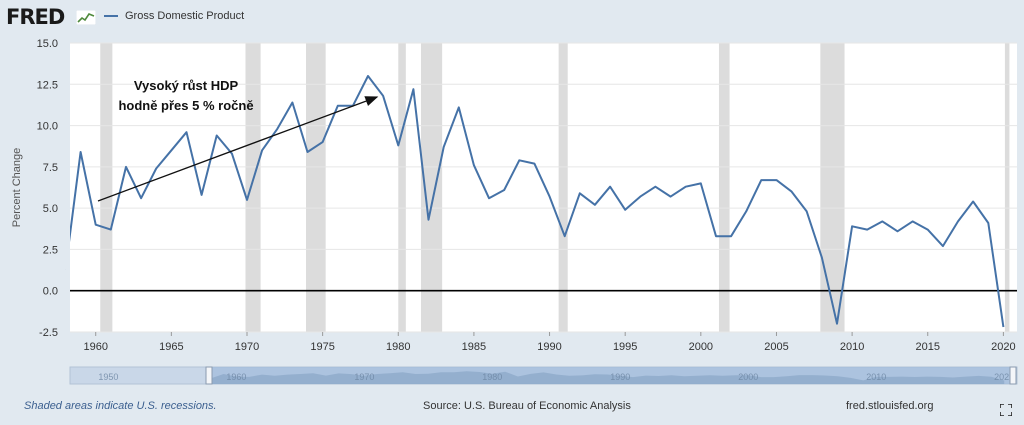  Describe the element at coordinates (748, 377) in the screenshot. I see `navigator-tick-label: 2000` at that location.